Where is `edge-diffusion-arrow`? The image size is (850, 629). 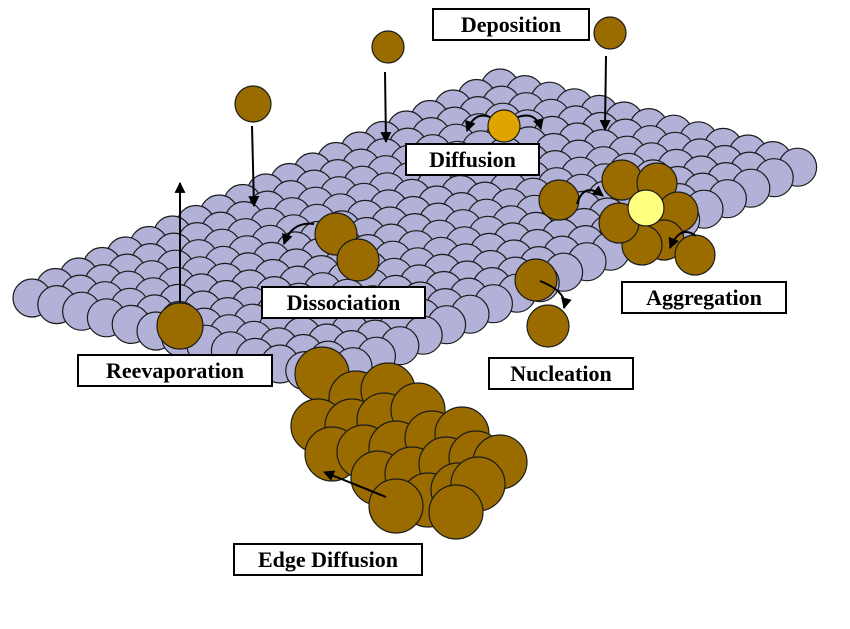 edge-diffusion-arrow is located at coordinates (354, 484).